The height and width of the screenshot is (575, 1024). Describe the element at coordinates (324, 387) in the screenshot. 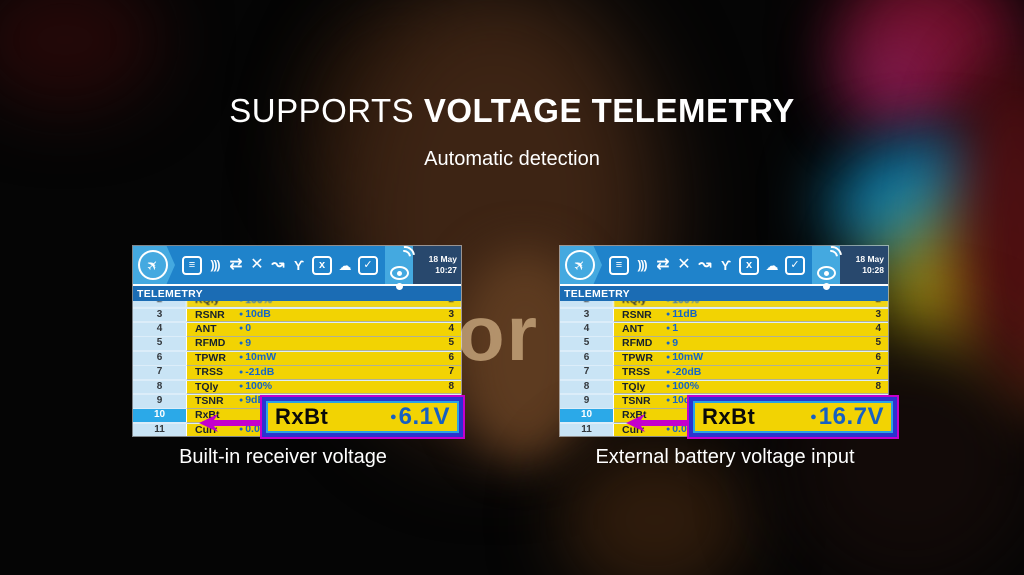

I see `sensor-bar: TQly 100% 8` at that location.